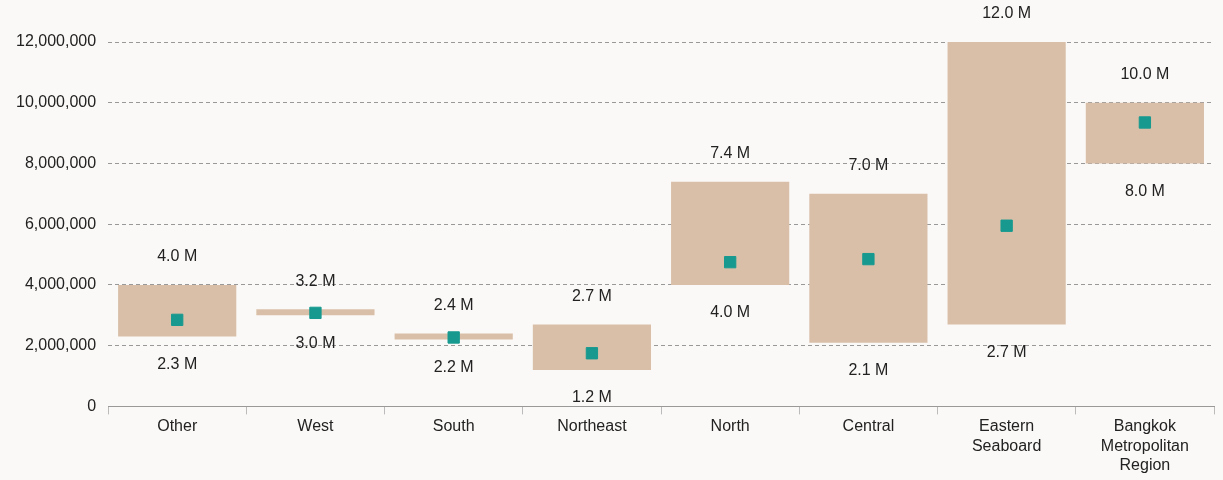  What do you see at coordinates (177, 363) in the screenshot?
I see `annotation: 2.3 M` at bounding box center [177, 363].